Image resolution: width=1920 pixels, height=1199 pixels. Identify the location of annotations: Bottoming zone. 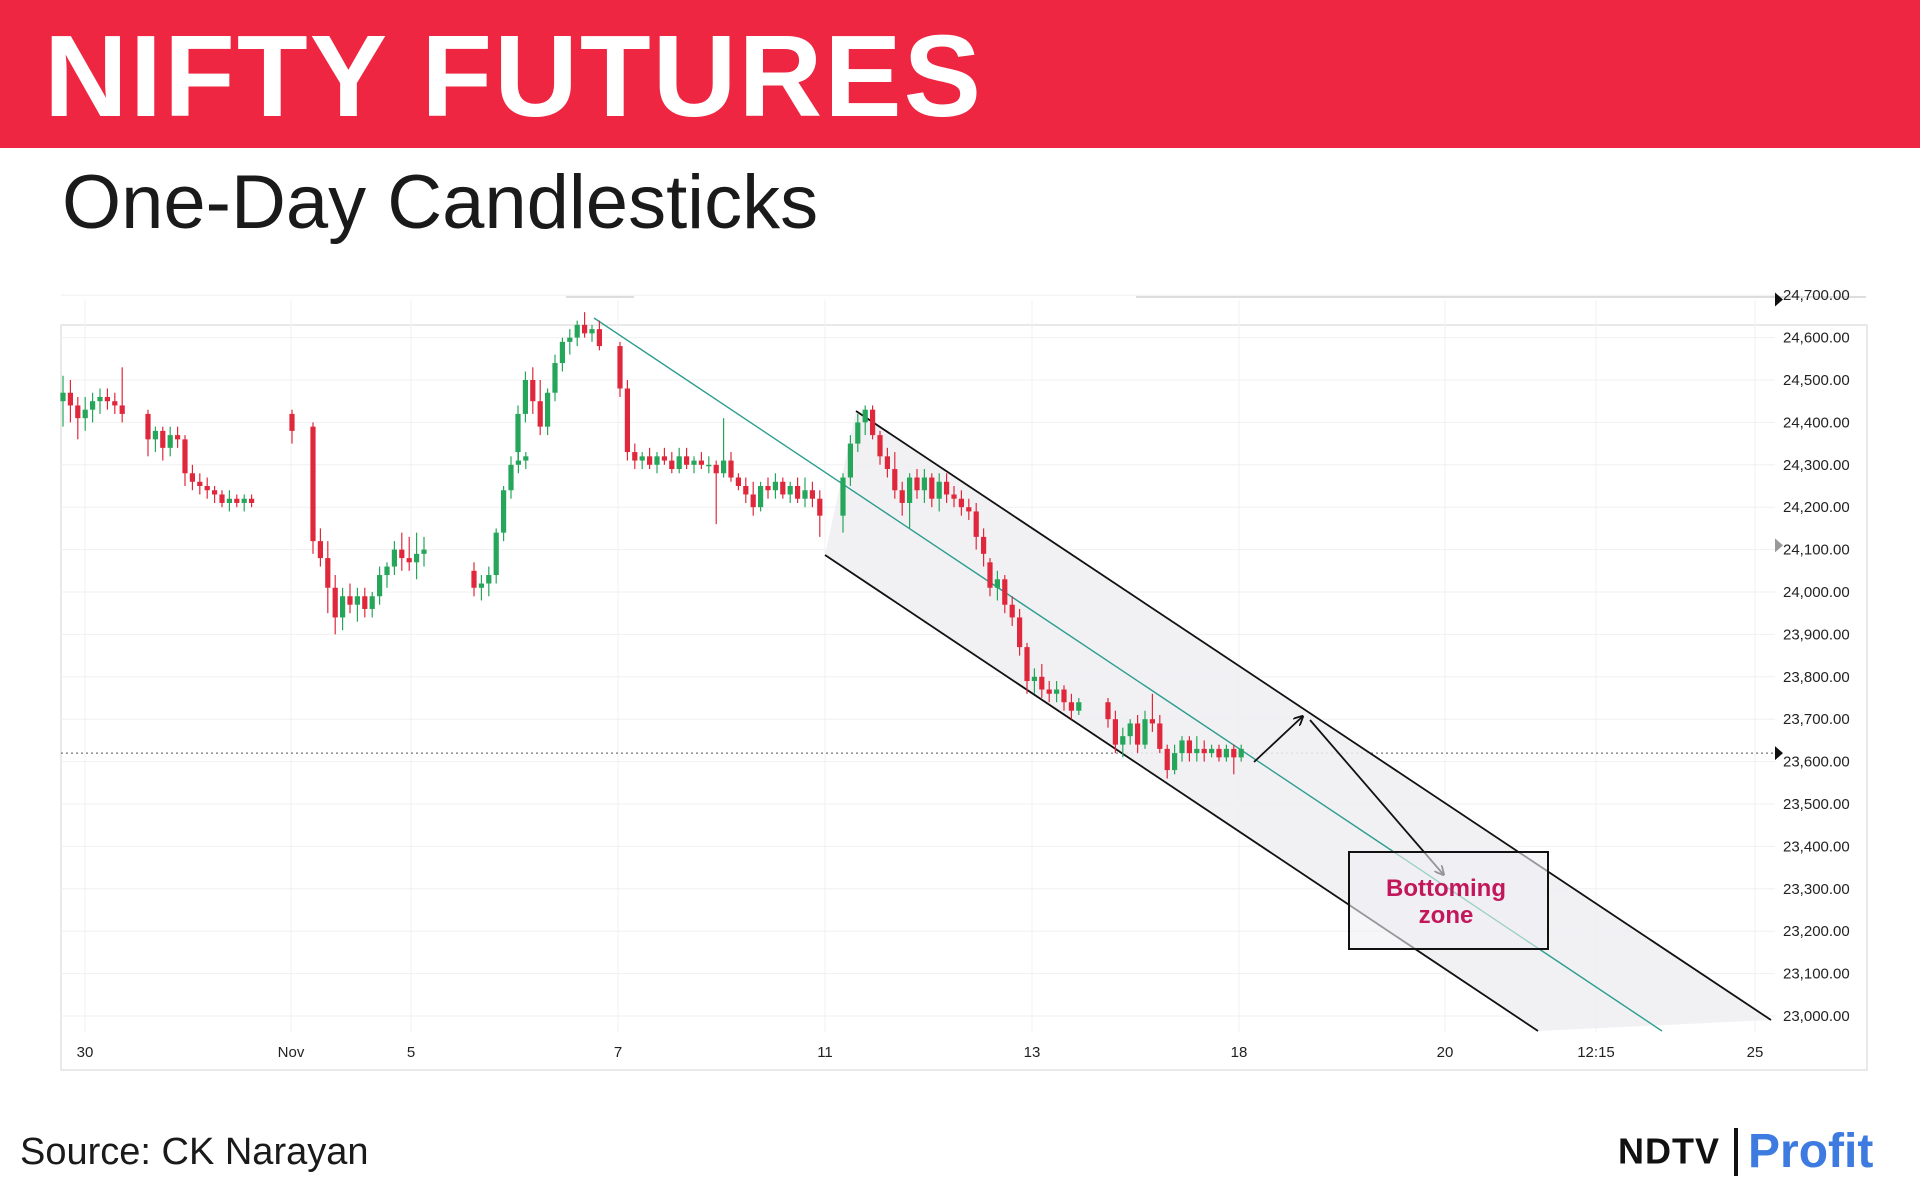
(1401, 833).